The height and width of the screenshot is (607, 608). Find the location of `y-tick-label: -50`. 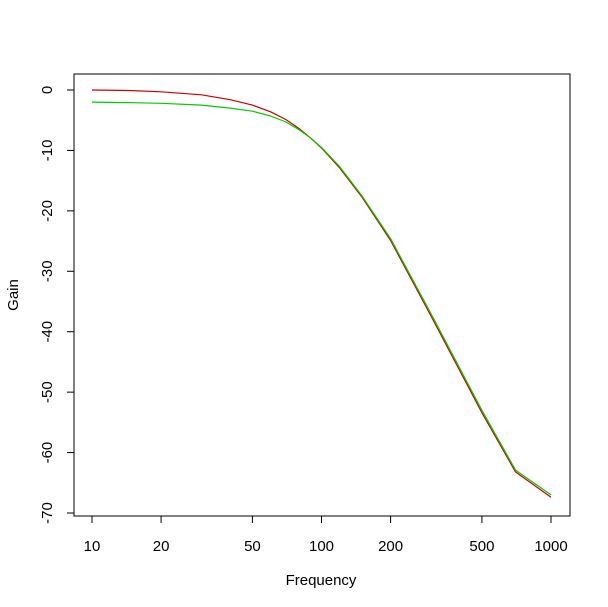

y-tick-label: -50 is located at coordinates (47, 392).